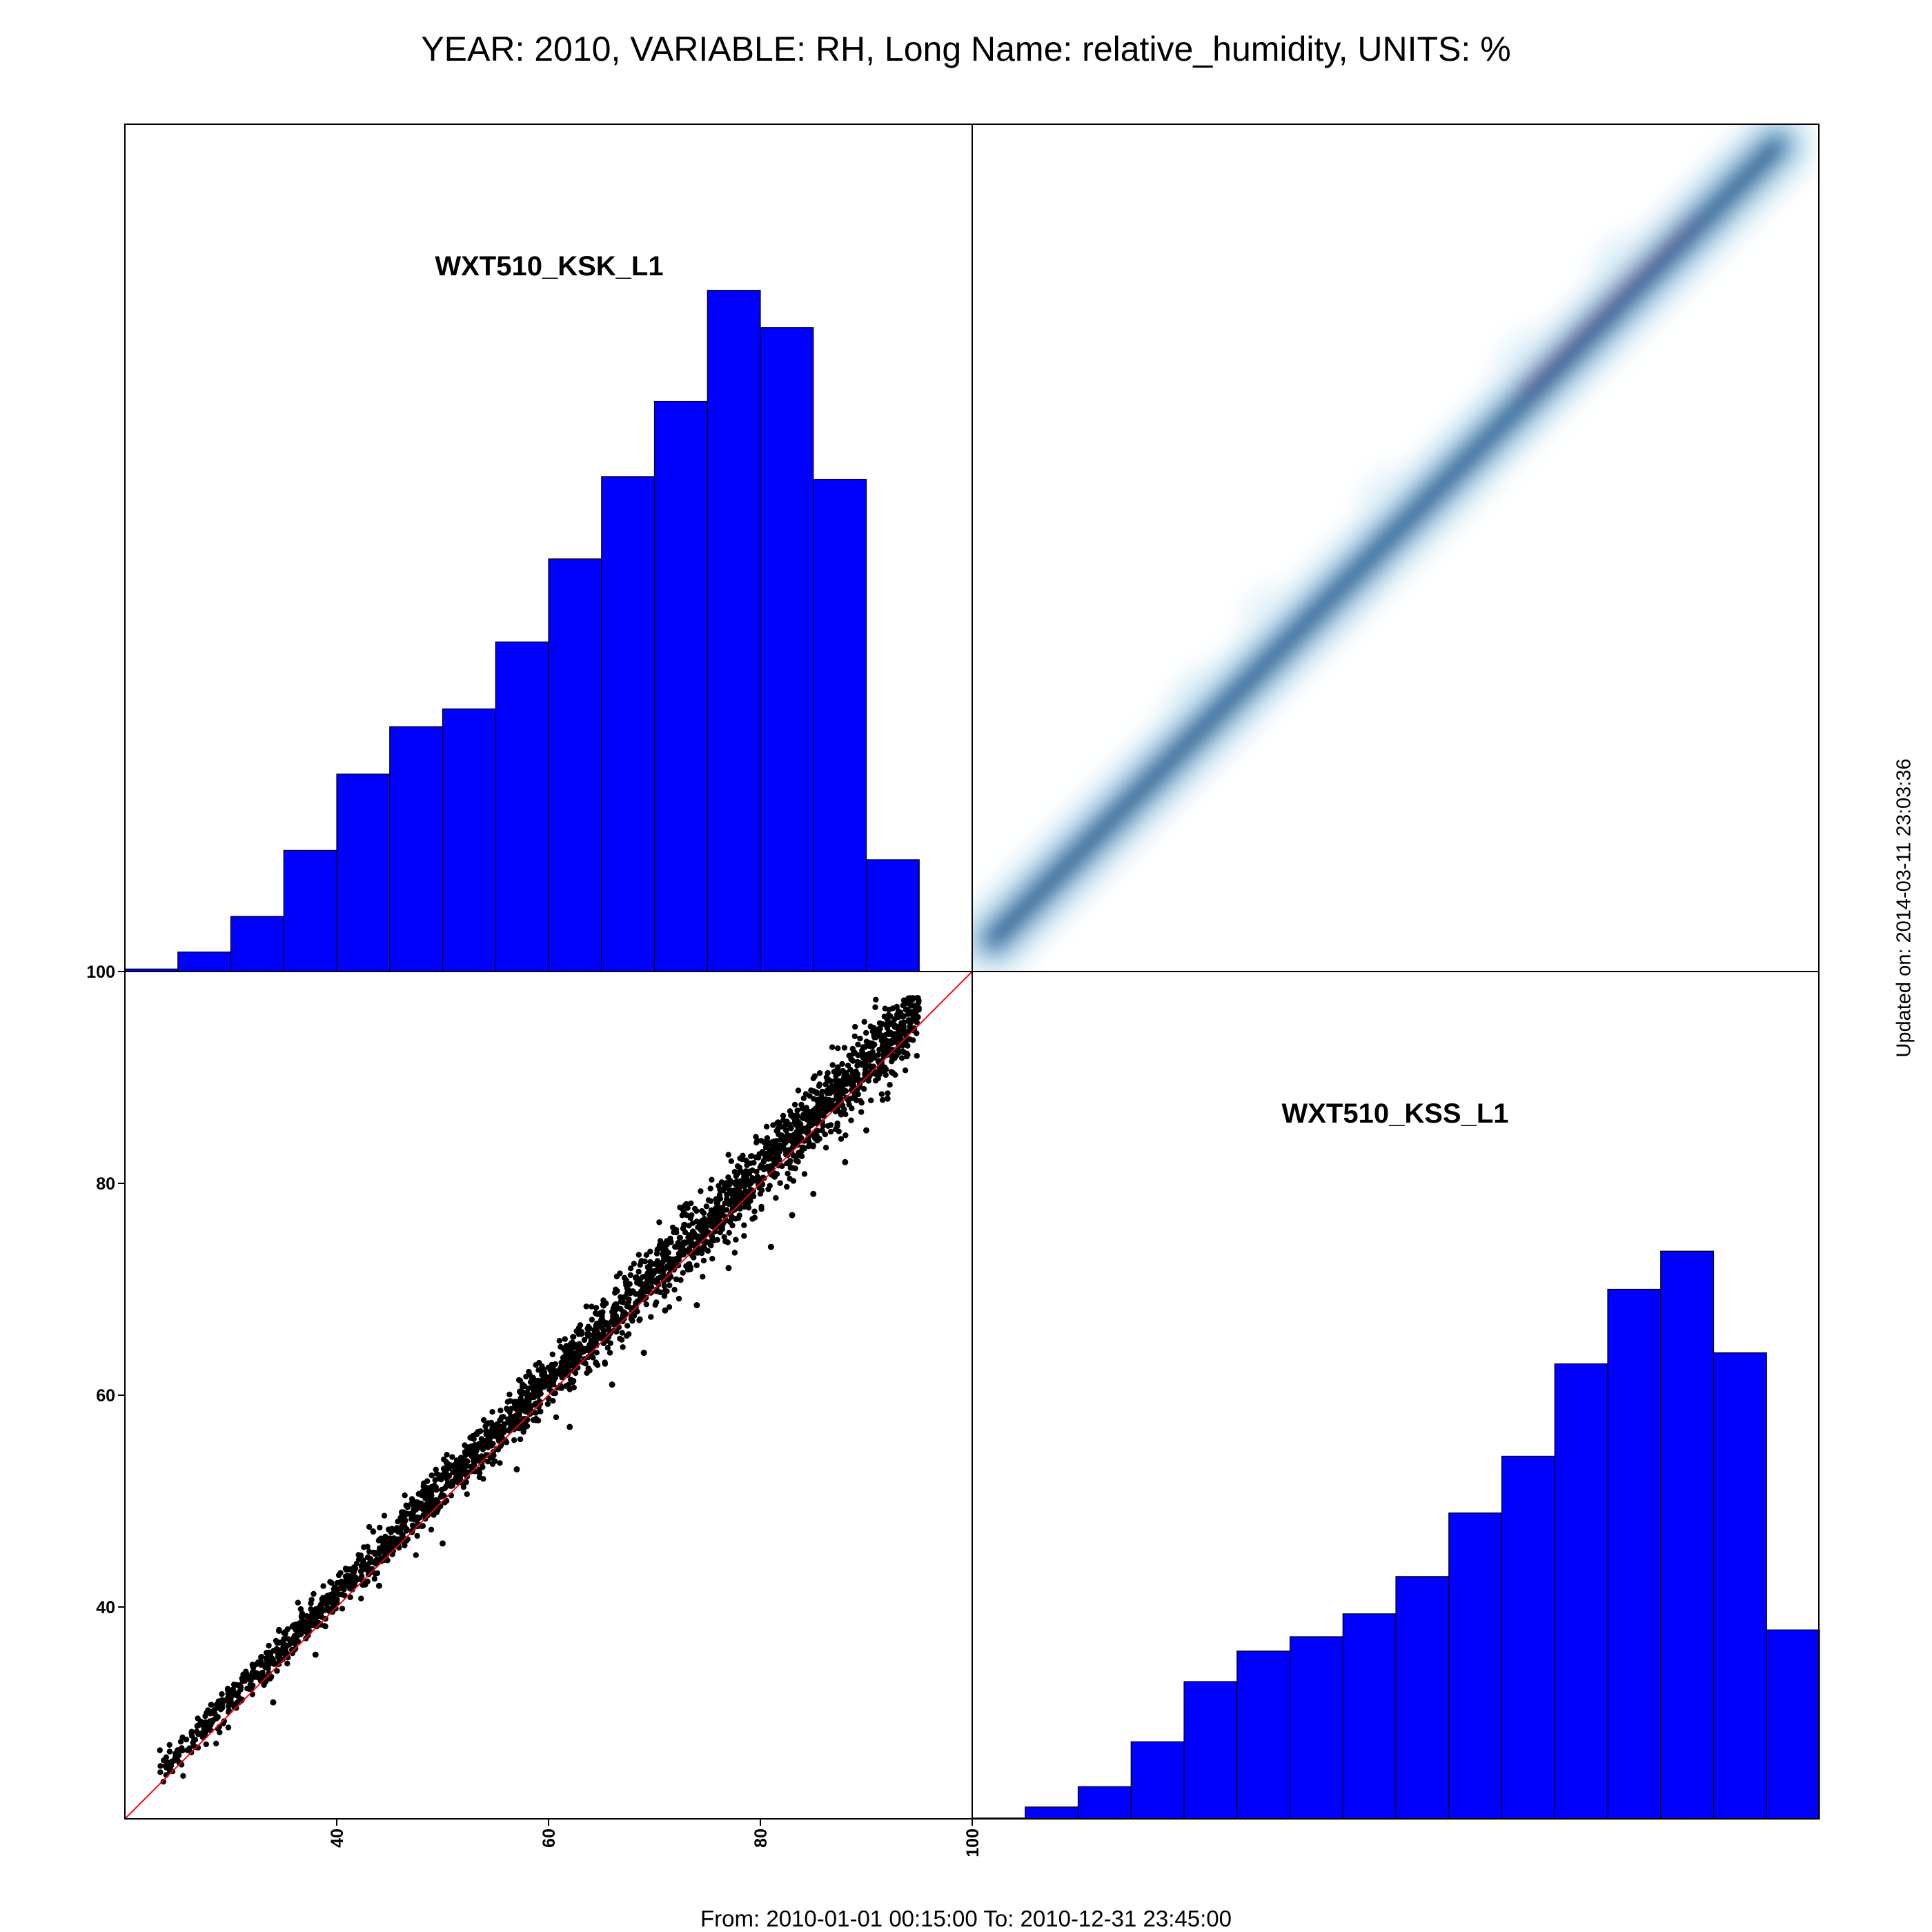 This screenshot has width=1932, height=1932. Describe the element at coordinates (1607, 304) in the screenshot. I see `density-peak` at that location.